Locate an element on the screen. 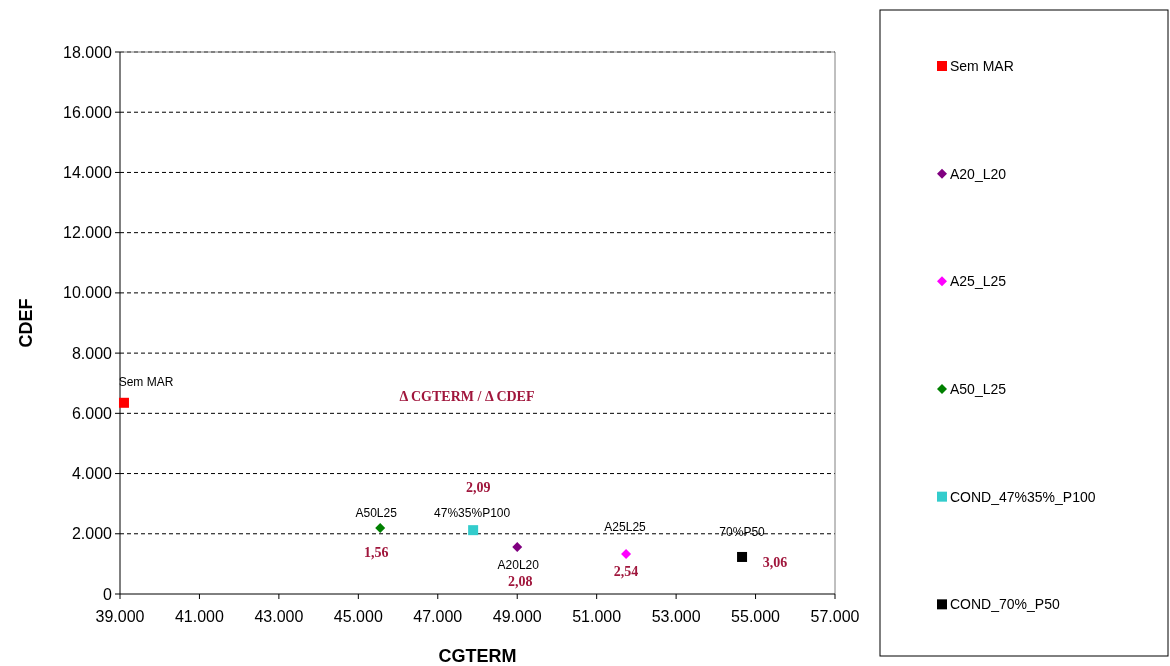 Image resolution: width=1170 pixels, height=666 pixels. y-tick-label: 14.000 is located at coordinates (88, 173).